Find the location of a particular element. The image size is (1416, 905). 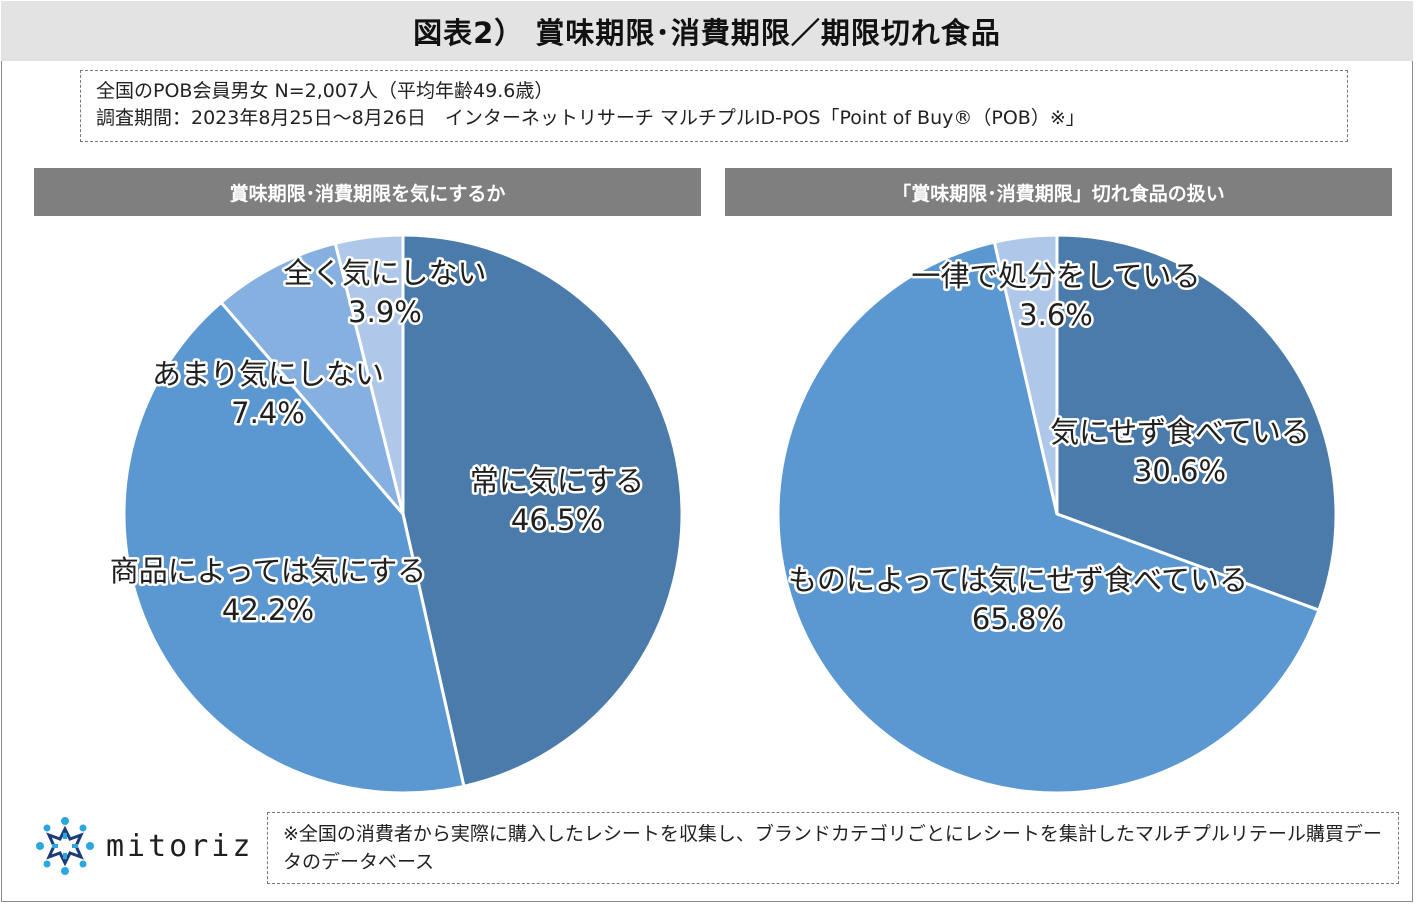

page-title: 図表2） 賞味期限･消費期限／期限切れ食品 is located at coordinates (707, 33).